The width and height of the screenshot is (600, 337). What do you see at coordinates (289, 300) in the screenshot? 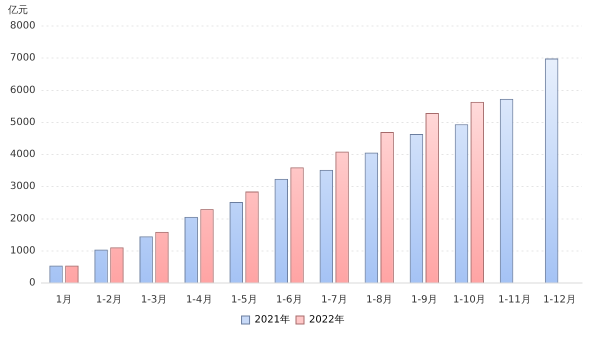
I see `x-tick-label: 1-6月` at bounding box center [289, 300].